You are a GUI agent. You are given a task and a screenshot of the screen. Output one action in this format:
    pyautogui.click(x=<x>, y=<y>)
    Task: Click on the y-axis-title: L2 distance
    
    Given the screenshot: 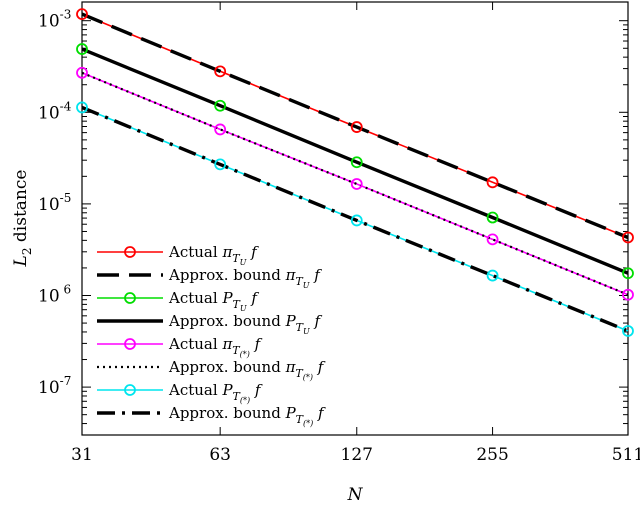 What is the action you would take?
    pyautogui.click(x=22, y=219)
    